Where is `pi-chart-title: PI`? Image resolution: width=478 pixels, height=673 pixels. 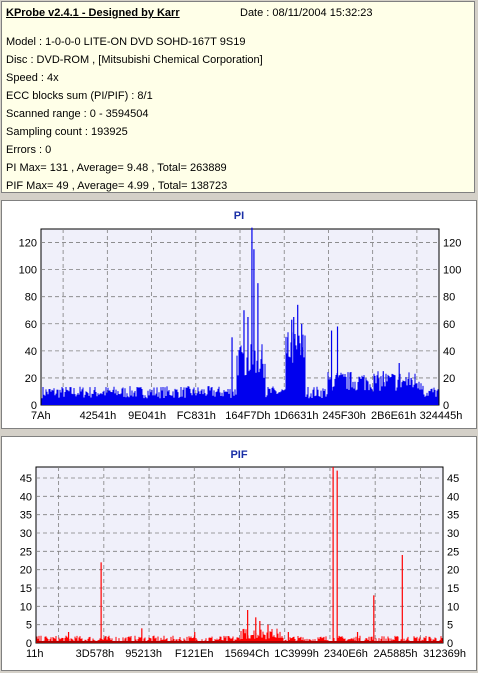
pi-chart-title: PI is located at coordinates (239, 216).